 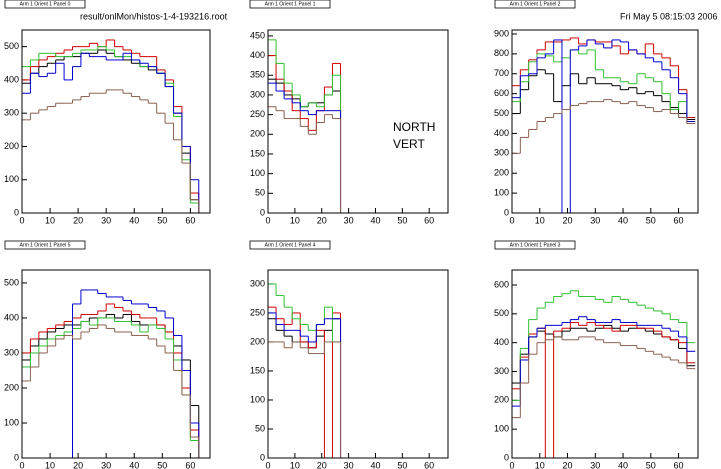 I want to click on file-name: result/onlMon/histos-1-4-193216.root, so click(x=154, y=16).